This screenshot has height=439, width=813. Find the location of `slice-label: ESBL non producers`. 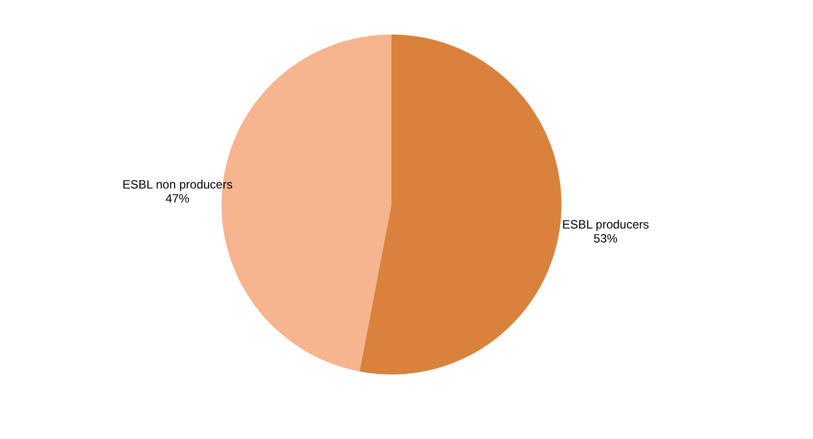

slice-label: ESBL non producers is located at coordinates (177, 184).